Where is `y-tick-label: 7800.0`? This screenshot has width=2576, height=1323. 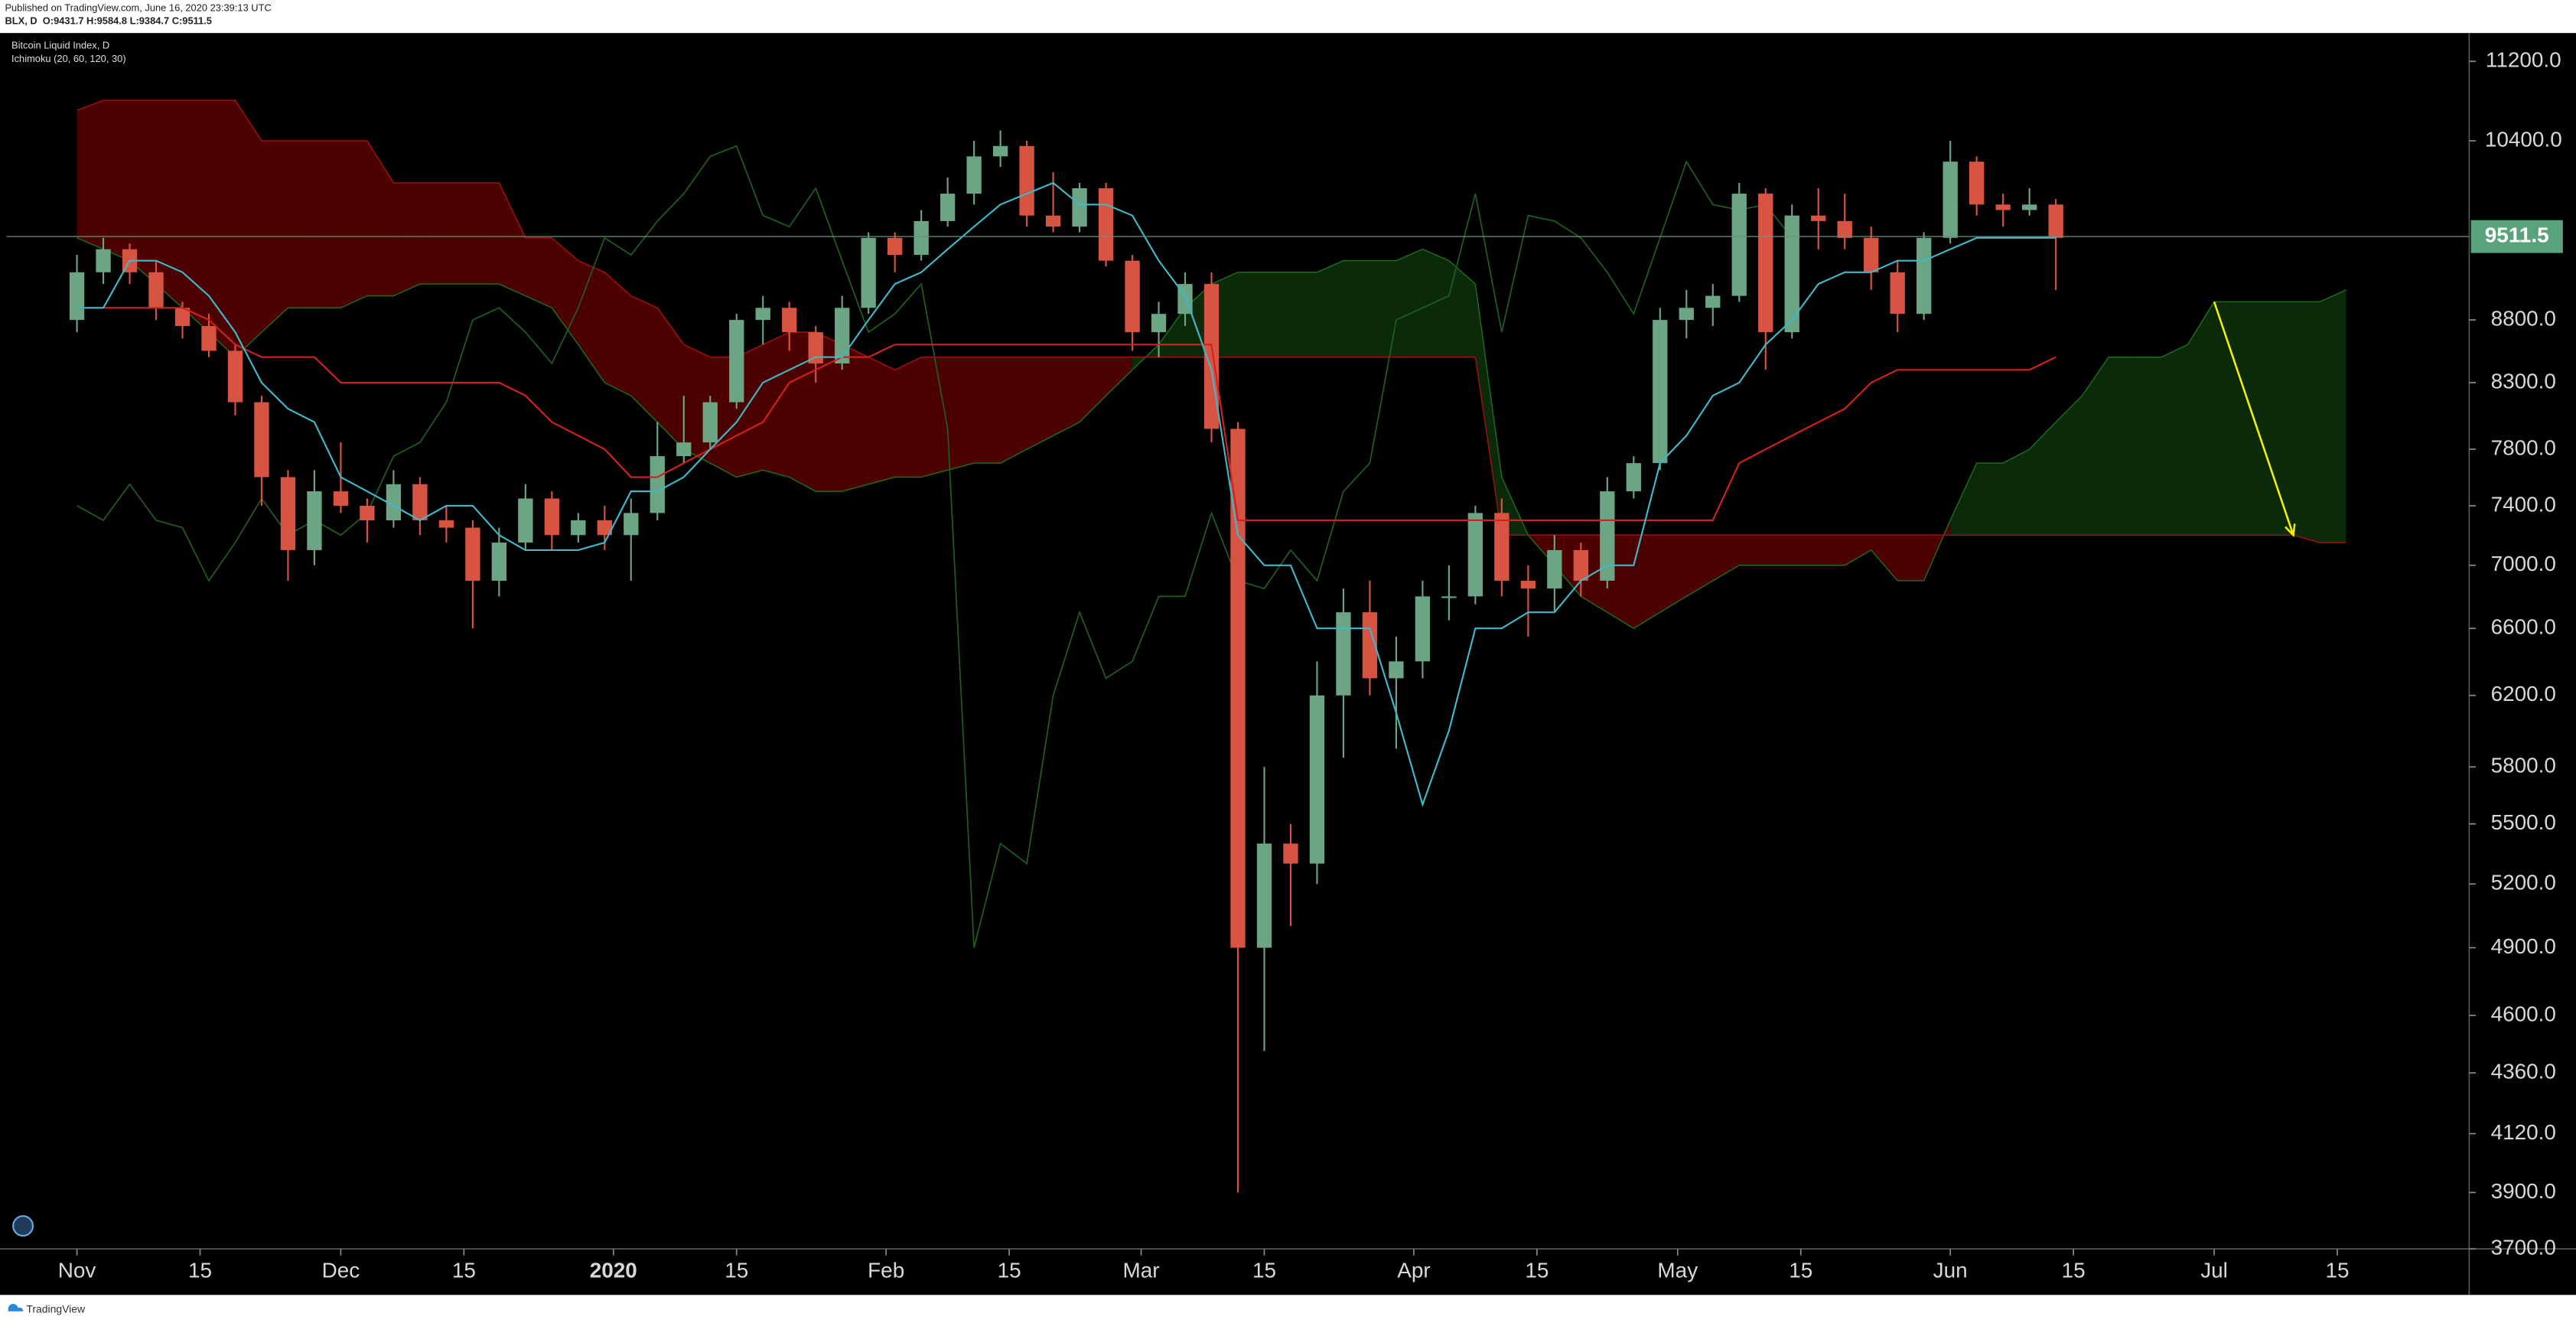 y-tick-label: 7800.0 is located at coordinates (2524, 448).